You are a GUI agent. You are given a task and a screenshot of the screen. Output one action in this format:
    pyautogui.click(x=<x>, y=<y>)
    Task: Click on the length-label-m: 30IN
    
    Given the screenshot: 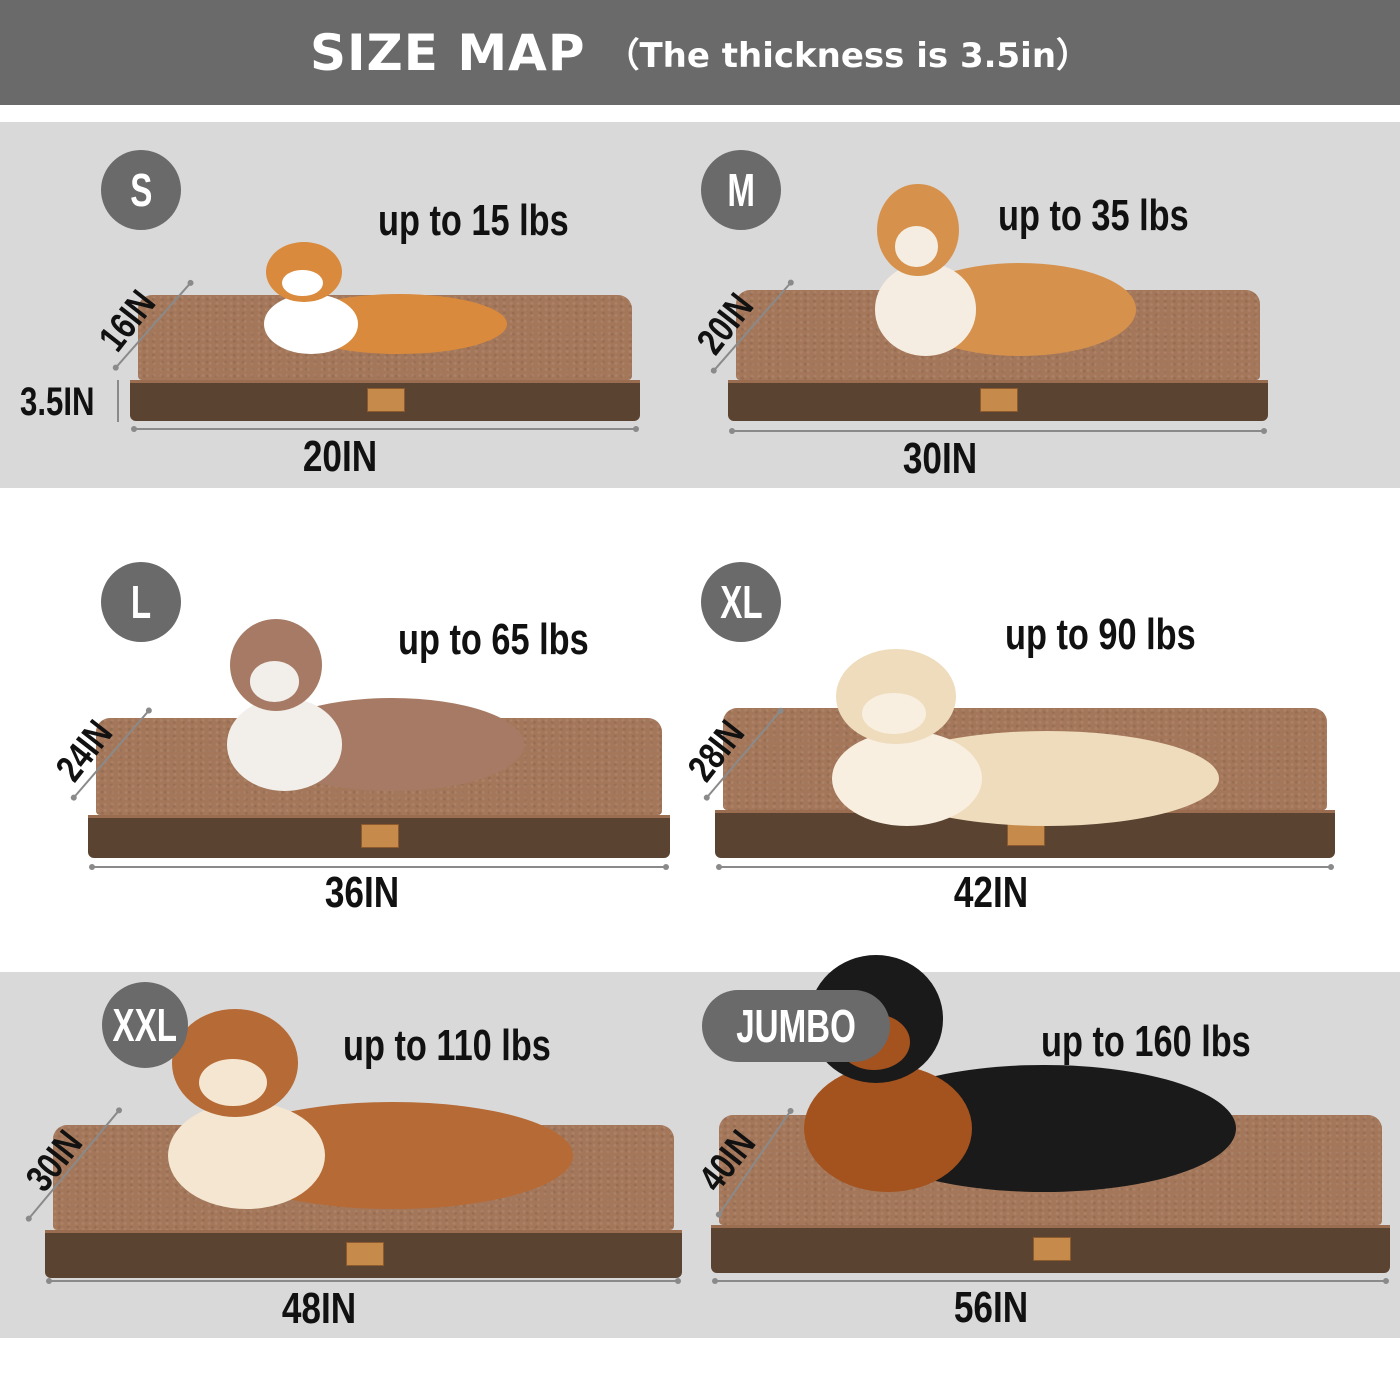 What is the action you would take?
    pyautogui.click(x=940, y=458)
    